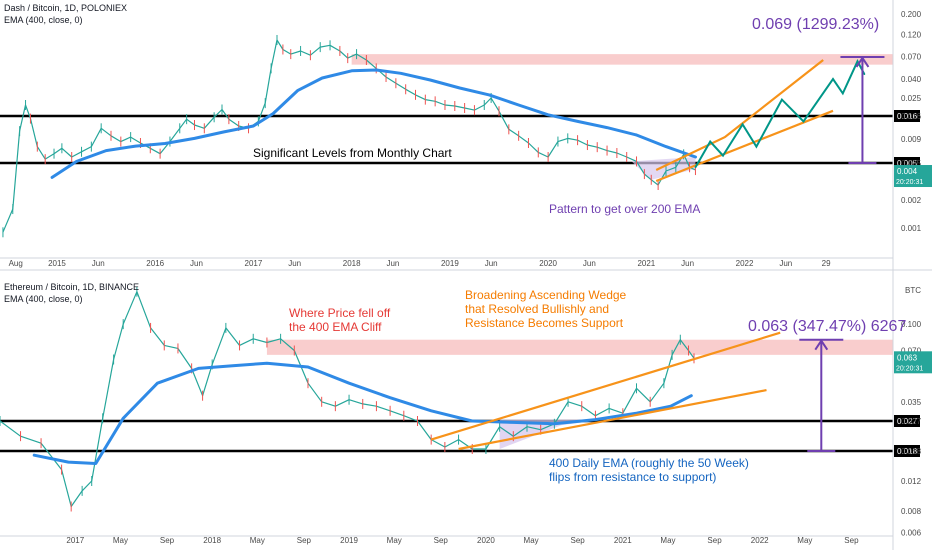 The width and height of the screenshot is (932, 550). Describe the element at coordinates (862, 109) in the screenshot. I see `top-measure` at that location.